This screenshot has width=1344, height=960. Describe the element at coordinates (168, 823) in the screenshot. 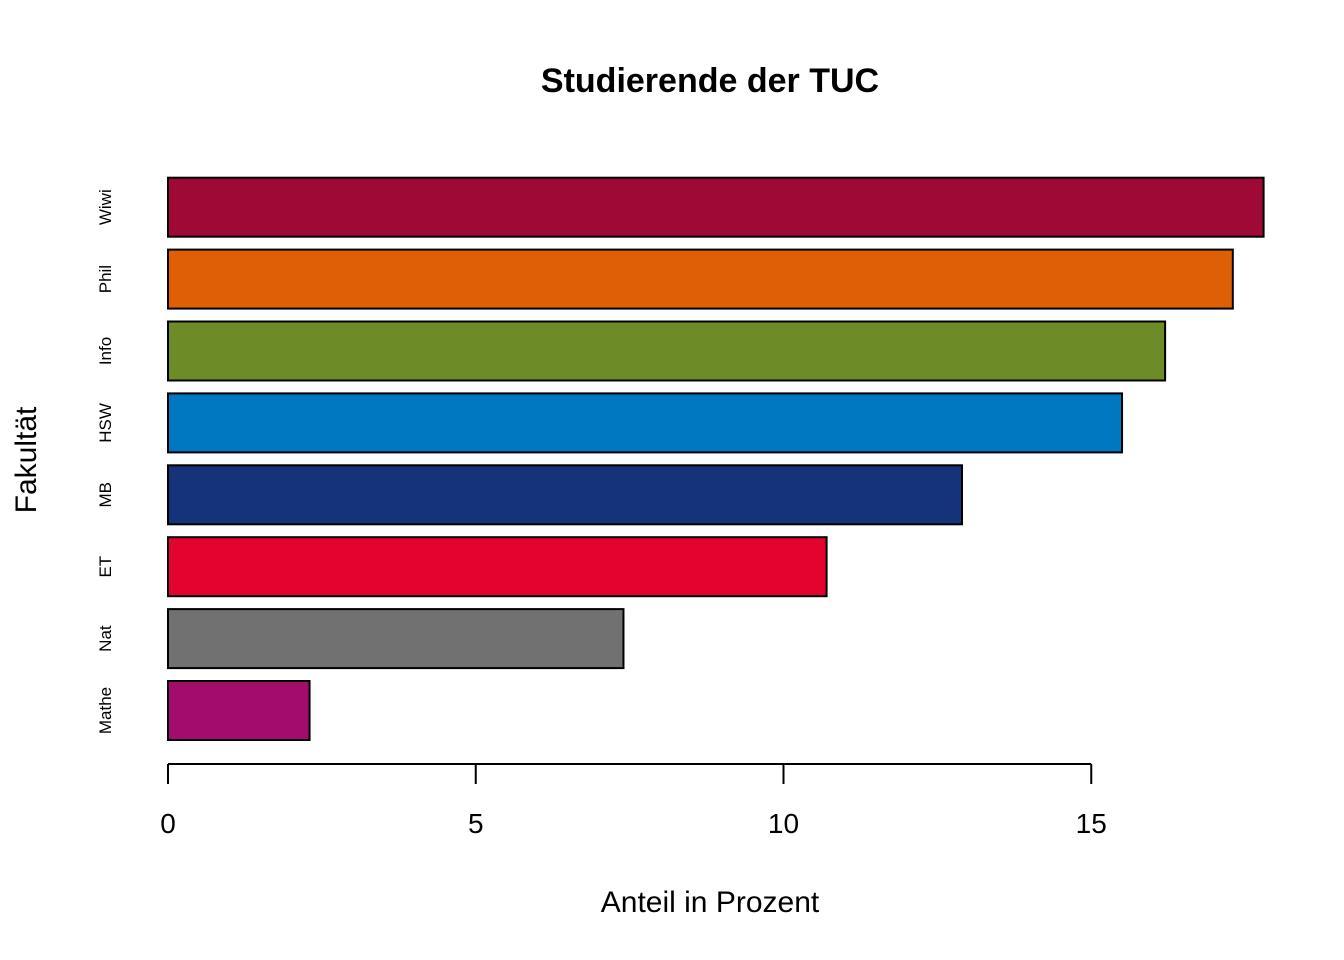

I see `x-tick-label-0: 0` at that location.